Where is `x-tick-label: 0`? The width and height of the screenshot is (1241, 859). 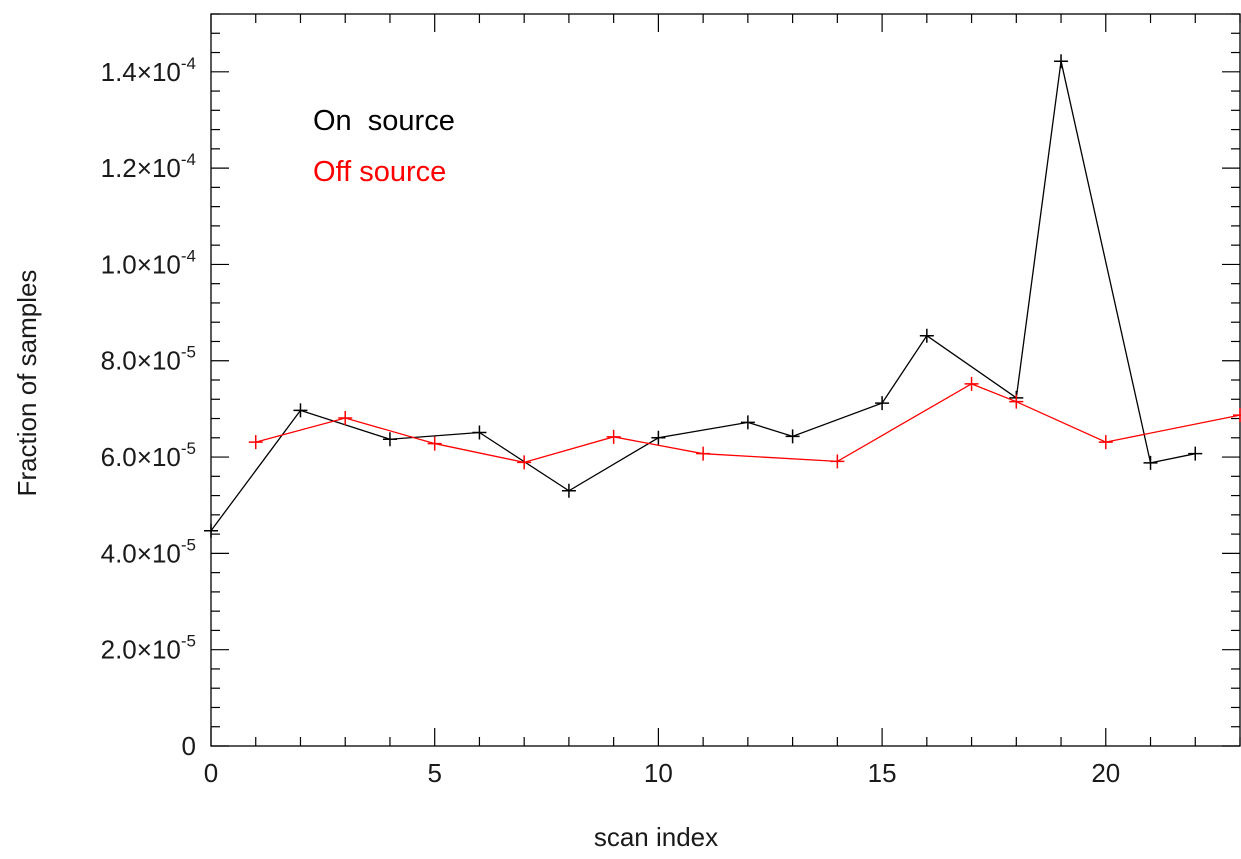
x-tick-label: 0 is located at coordinates (211, 773).